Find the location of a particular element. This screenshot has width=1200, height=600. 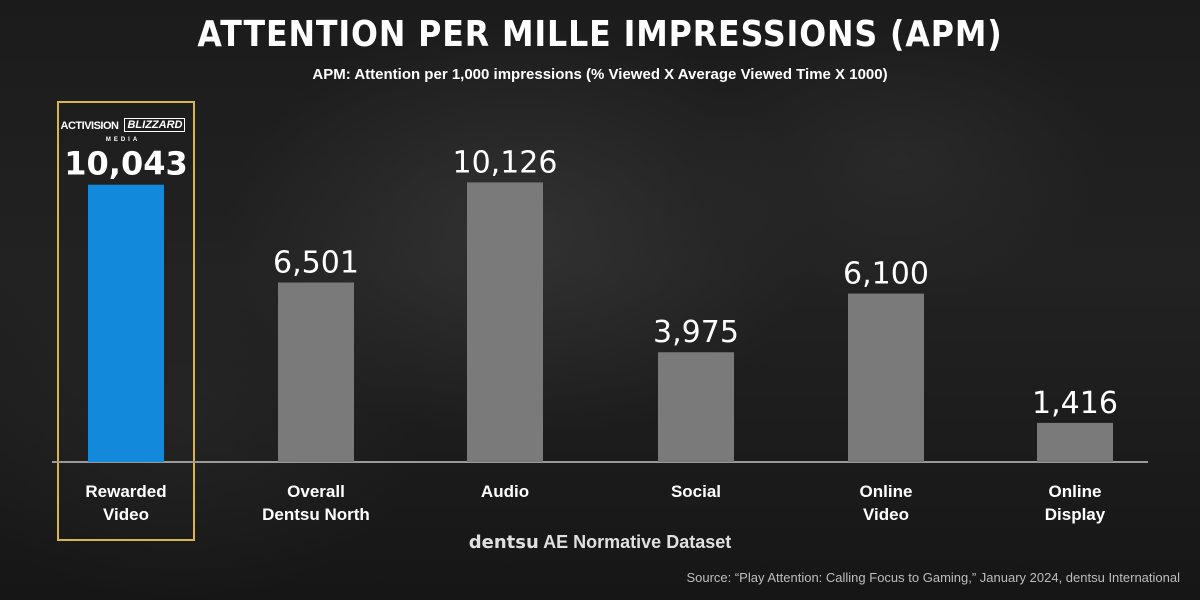

category-label: Display is located at coordinates (1075, 514).